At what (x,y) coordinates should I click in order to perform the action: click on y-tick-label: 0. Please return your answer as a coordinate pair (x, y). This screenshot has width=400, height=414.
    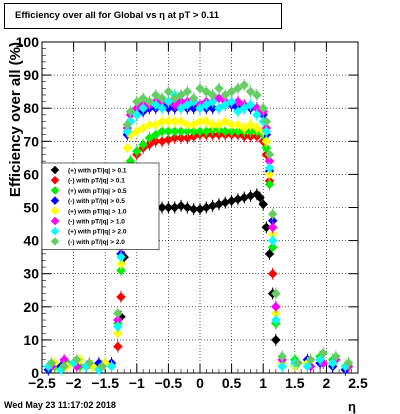
    Looking at the image, I should click on (35, 373).